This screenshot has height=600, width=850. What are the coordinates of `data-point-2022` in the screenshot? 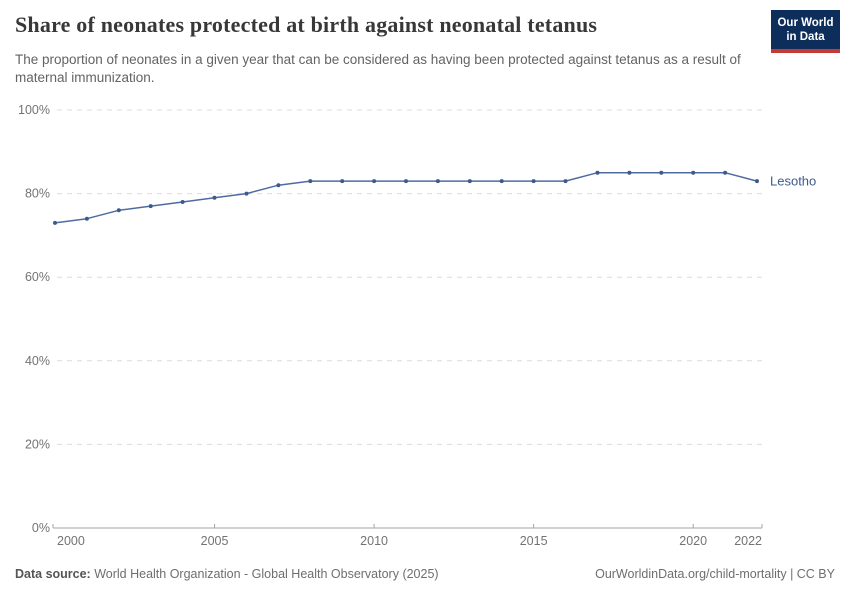 It's located at (757, 181).